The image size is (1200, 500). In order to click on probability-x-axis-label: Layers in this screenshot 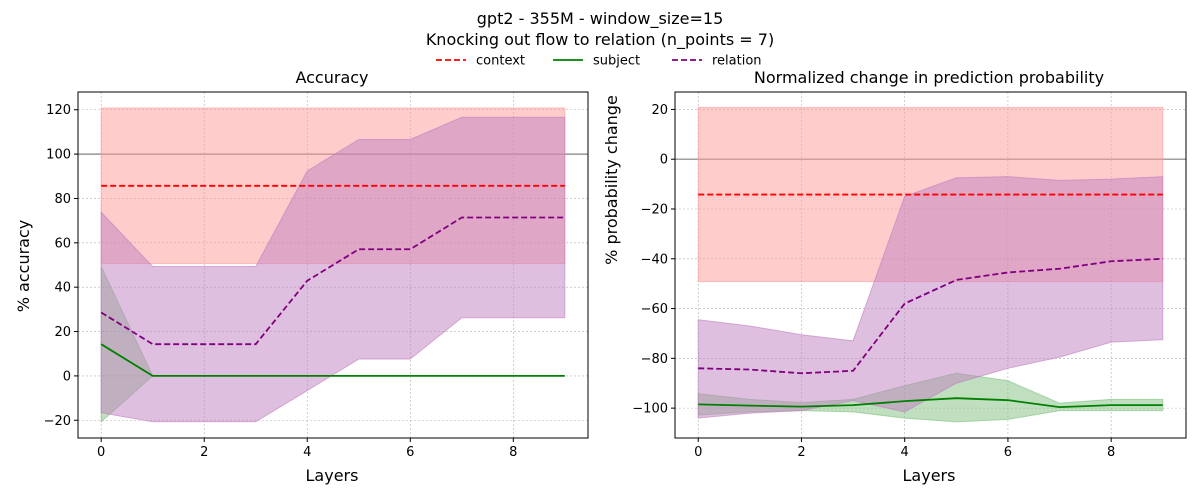, I will do `click(929, 475)`.